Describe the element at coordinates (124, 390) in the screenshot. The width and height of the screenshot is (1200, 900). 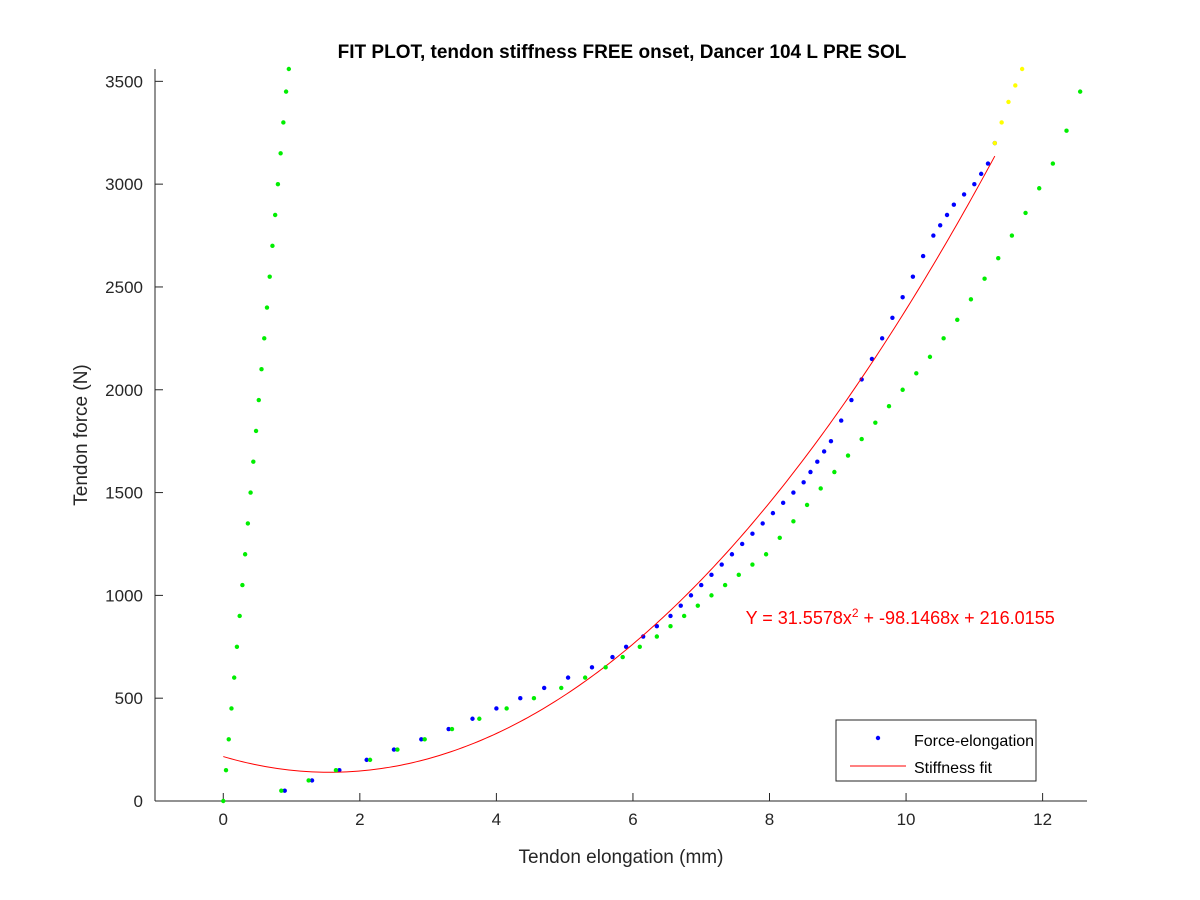
I see `y-tick-label: 2000` at that location.